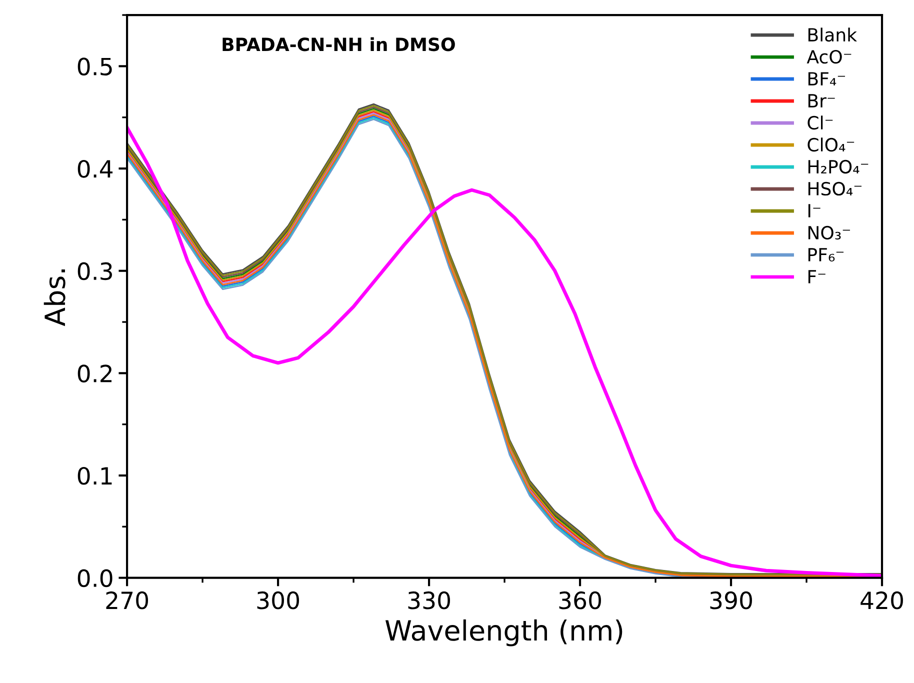 Image resolution: width=914 pixels, height=683 pixels. What do you see at coordinates (829, 233) in the screenshot?
I see `legend-label: NO₃⁻` at bounding box center [829, 233].